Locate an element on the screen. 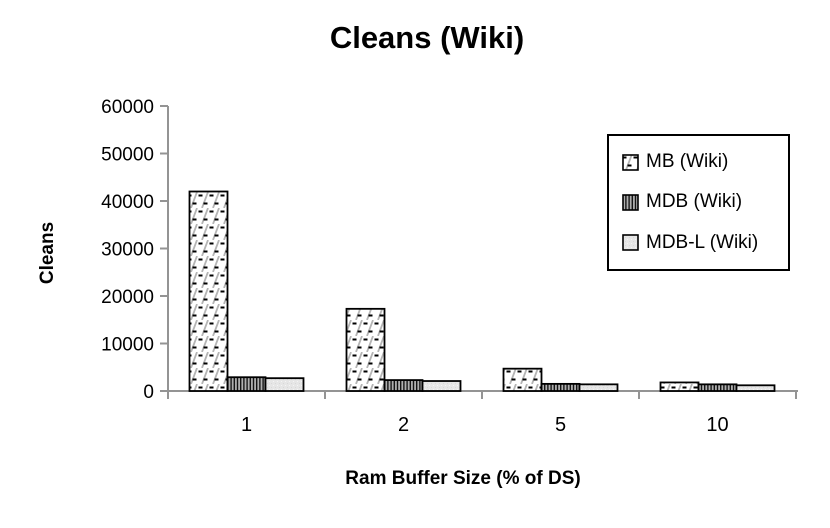  legend-item-mdbl: MDB-L (Wiki) is located at coordinates (705, 243).